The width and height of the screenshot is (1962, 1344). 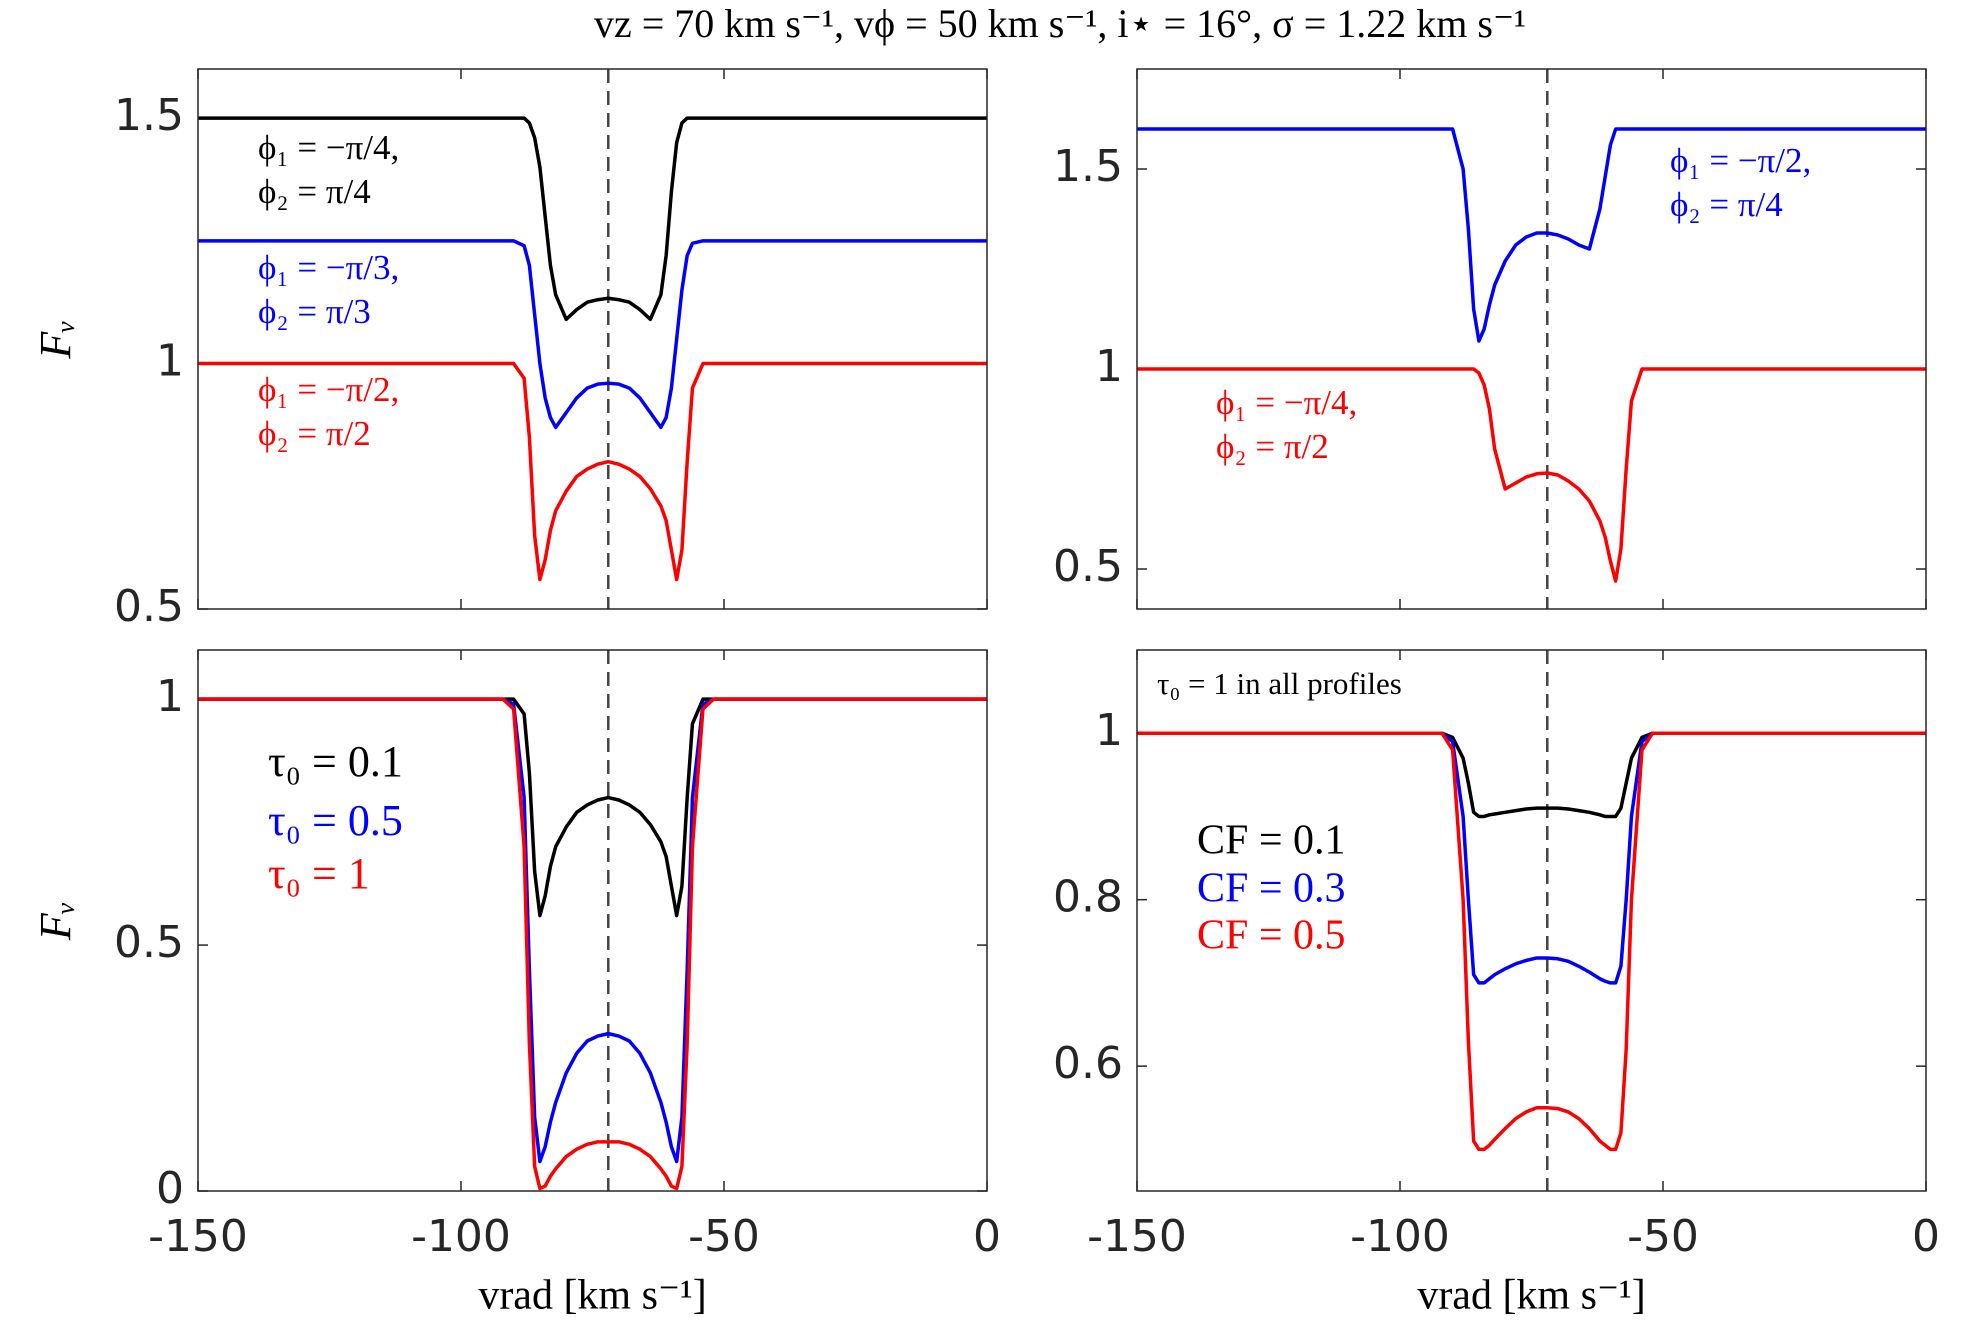 What do you see at coordinates (328, 267) in the screenshot?
I see `legend-label: ϕ₁ = −π/3,` at bounding box center [328, 267].